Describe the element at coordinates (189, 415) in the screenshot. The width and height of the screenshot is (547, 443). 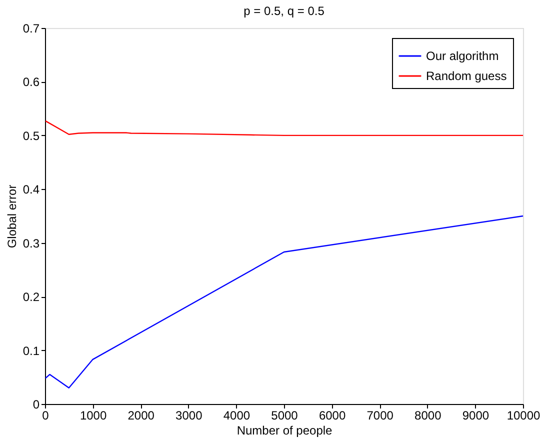
I see `x-tick-label: 3000` at that location.